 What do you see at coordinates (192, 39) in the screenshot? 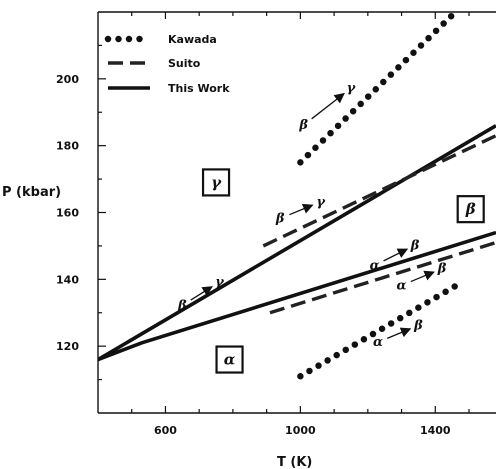
I see `legend-label: Kawada` at bounding box center [192, 39].